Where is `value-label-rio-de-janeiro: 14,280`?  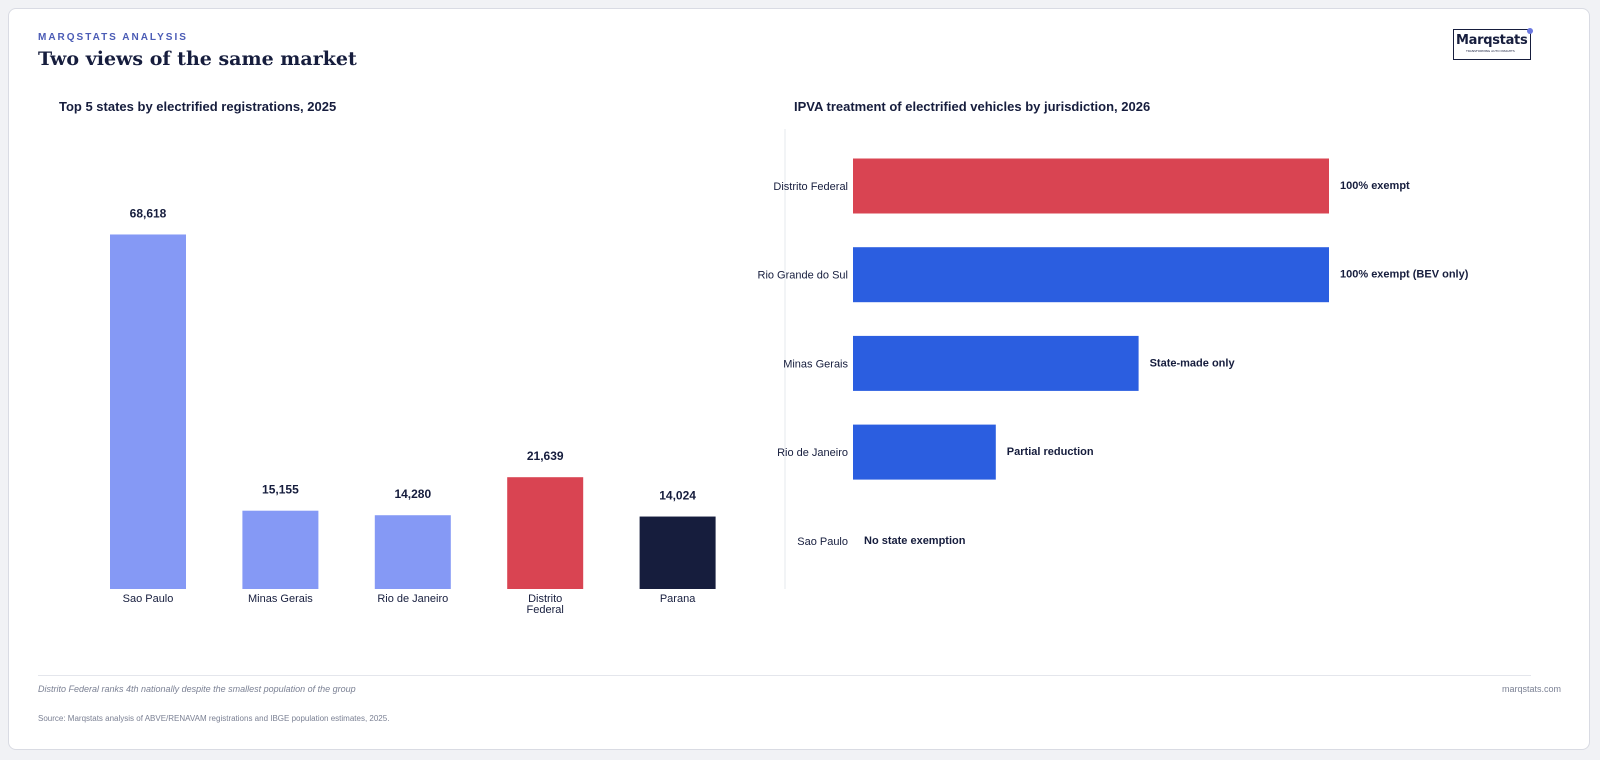 value-label-rio-de-janeiro: 14,280 is located at coordinates (412, 494).